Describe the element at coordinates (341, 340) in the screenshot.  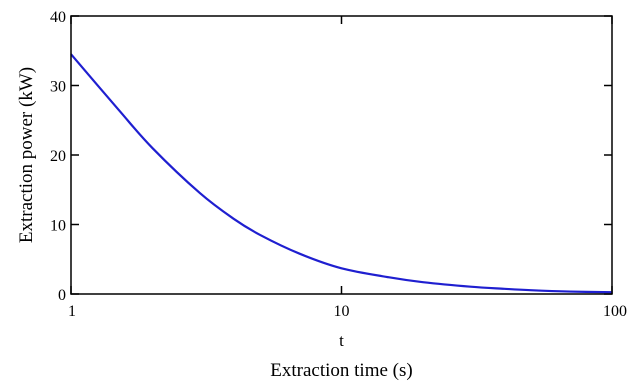
I see `x-axis-variable-label: t` at that location.